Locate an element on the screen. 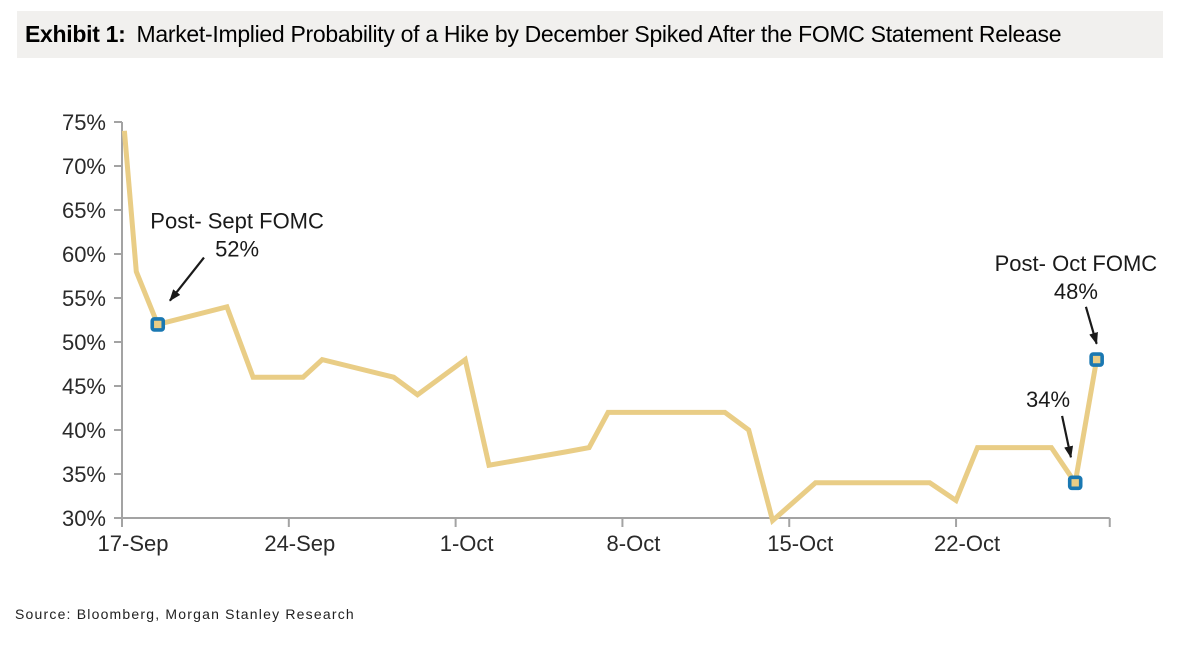 The image size is (1178, 647). x-tick-label: 1-Oct is located at coordinates (467, 543).